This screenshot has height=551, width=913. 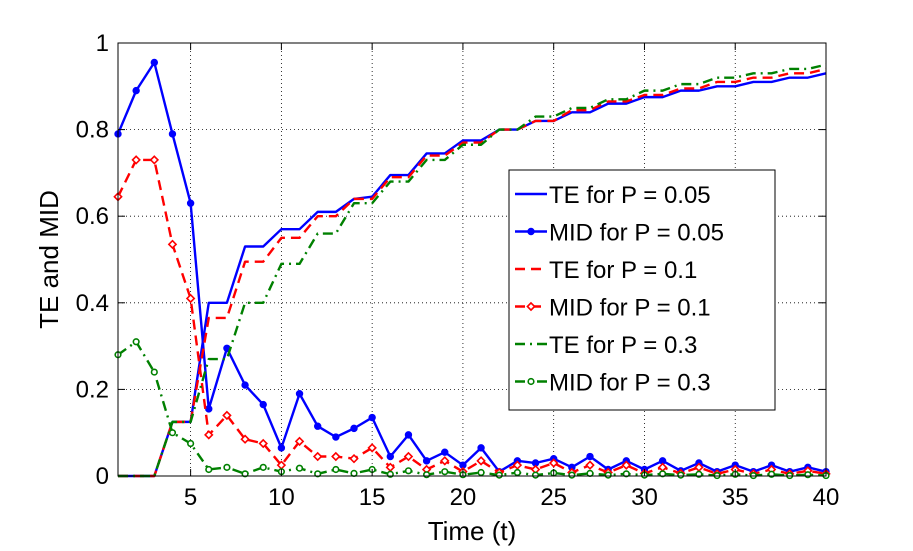 What do you see at coordinates (630, 383) in the screenshot?
I see `legend-label-6: MID for P = 0.3` at bounding box center [630, 383].